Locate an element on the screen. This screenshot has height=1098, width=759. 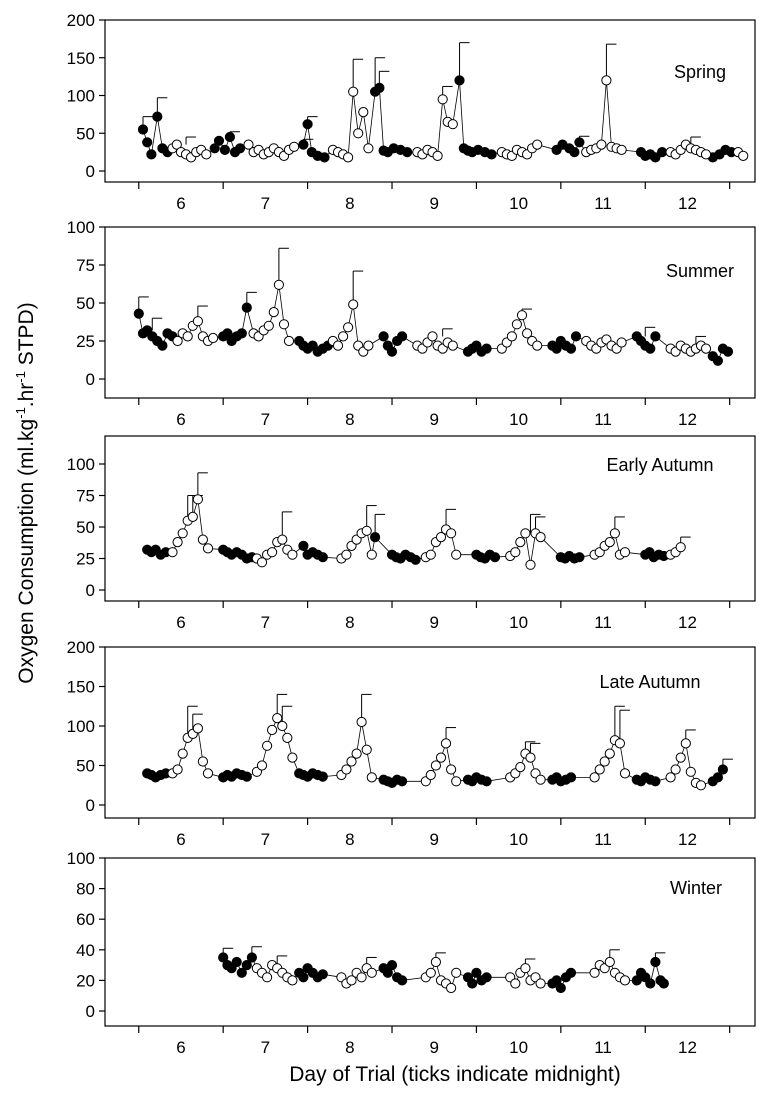
y-axis-label-sup2: -1 is located at coordinates (20, 377).